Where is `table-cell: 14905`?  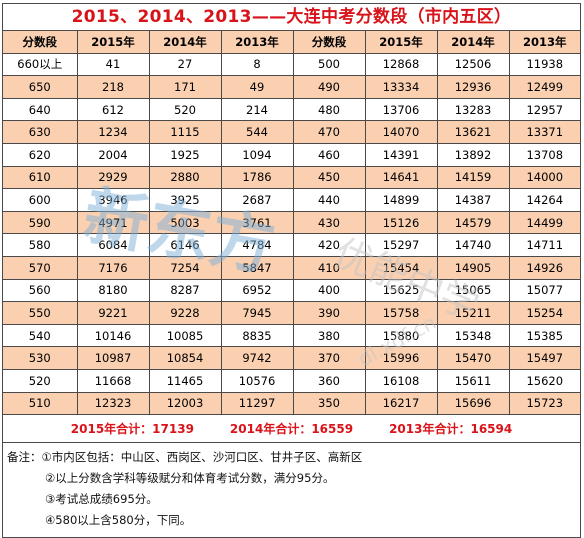
table-cell: 14905 is located at coordinates (473, 267).